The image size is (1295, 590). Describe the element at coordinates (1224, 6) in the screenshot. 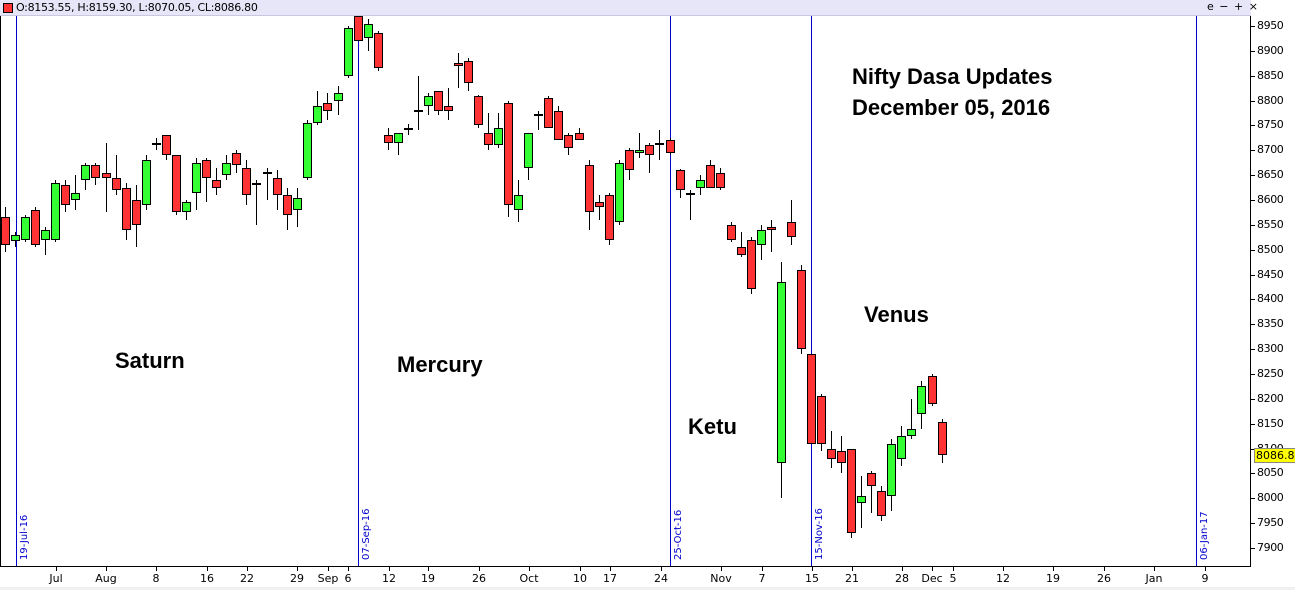

I see `minimize-pane-button: −` at that location.